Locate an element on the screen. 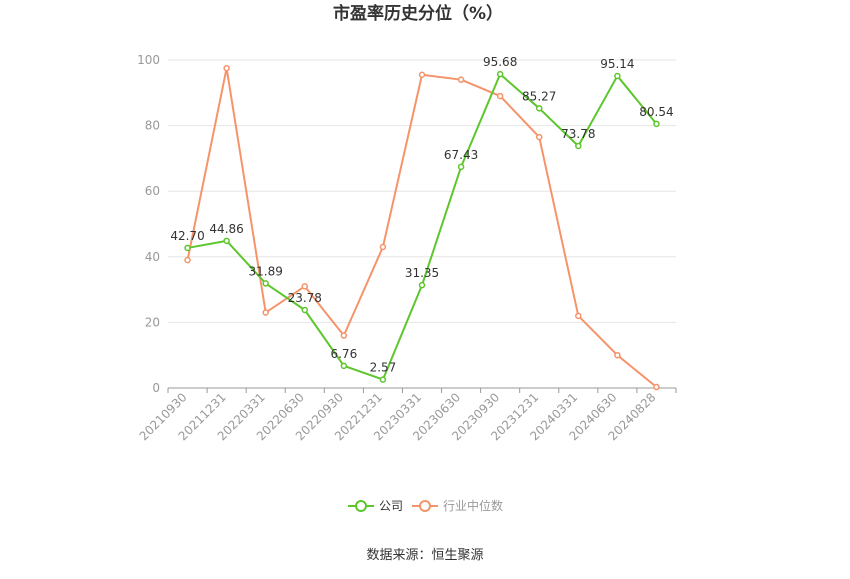 The image size is (850, 579). data-label: 85.27 is located at coordinates (539, 96).